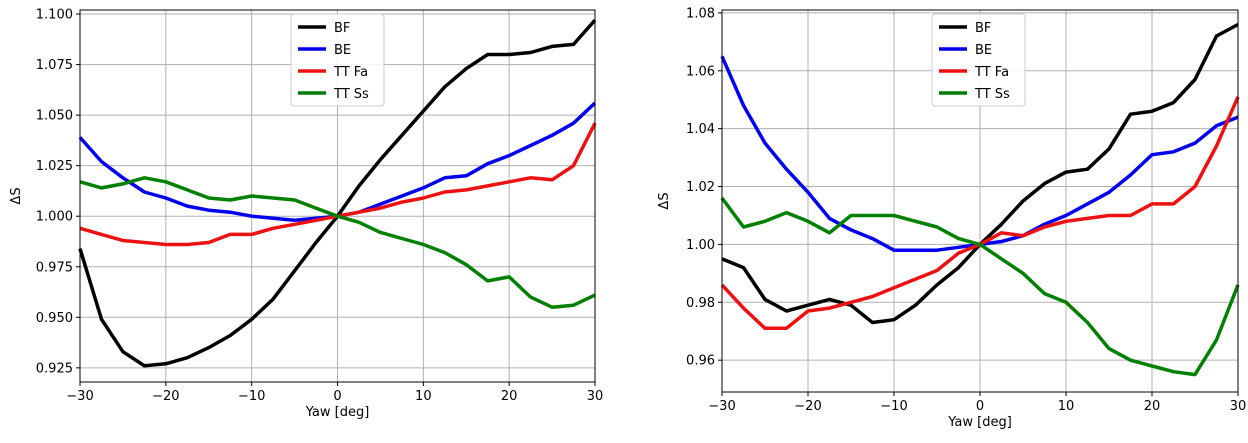  I want to click on y-tick-label: 1.100, so click(54, 15).